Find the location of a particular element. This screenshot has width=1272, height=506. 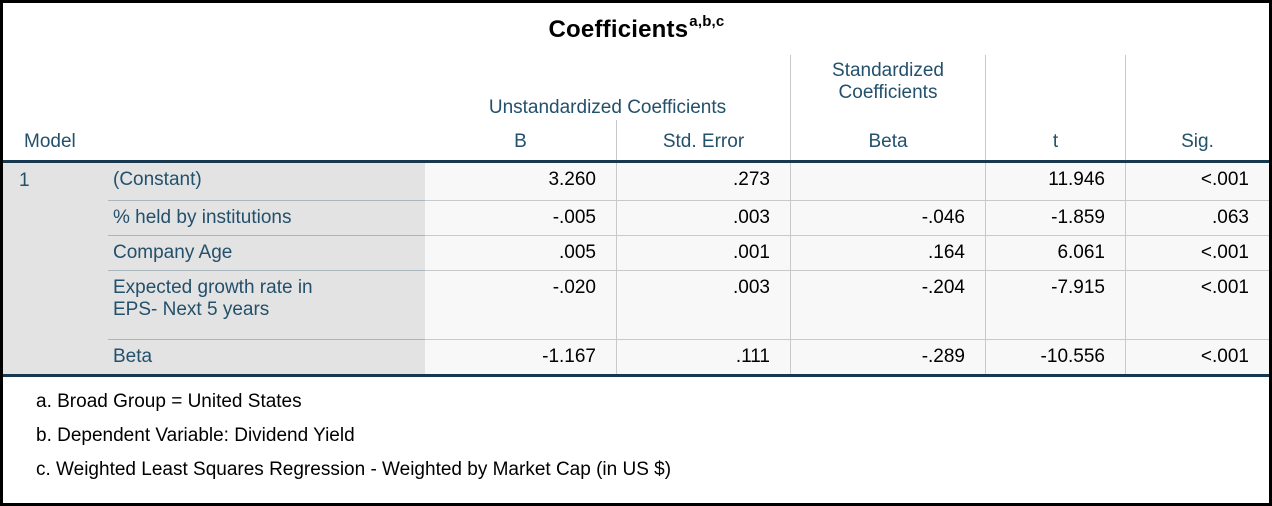

cell-t: -7.915 is located at coordinates (1055, 304).